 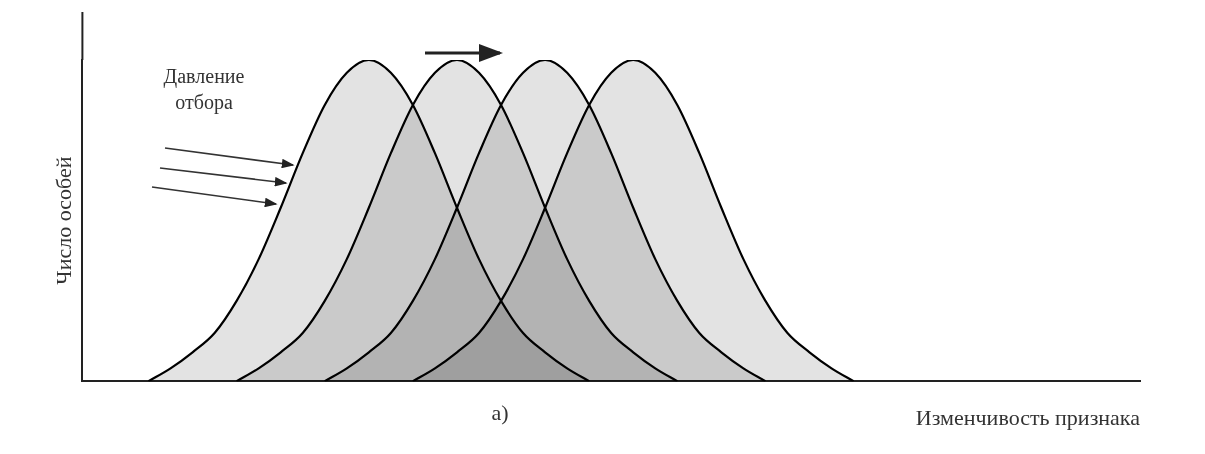 I want to click on text: а), so click(x=500, y=412).